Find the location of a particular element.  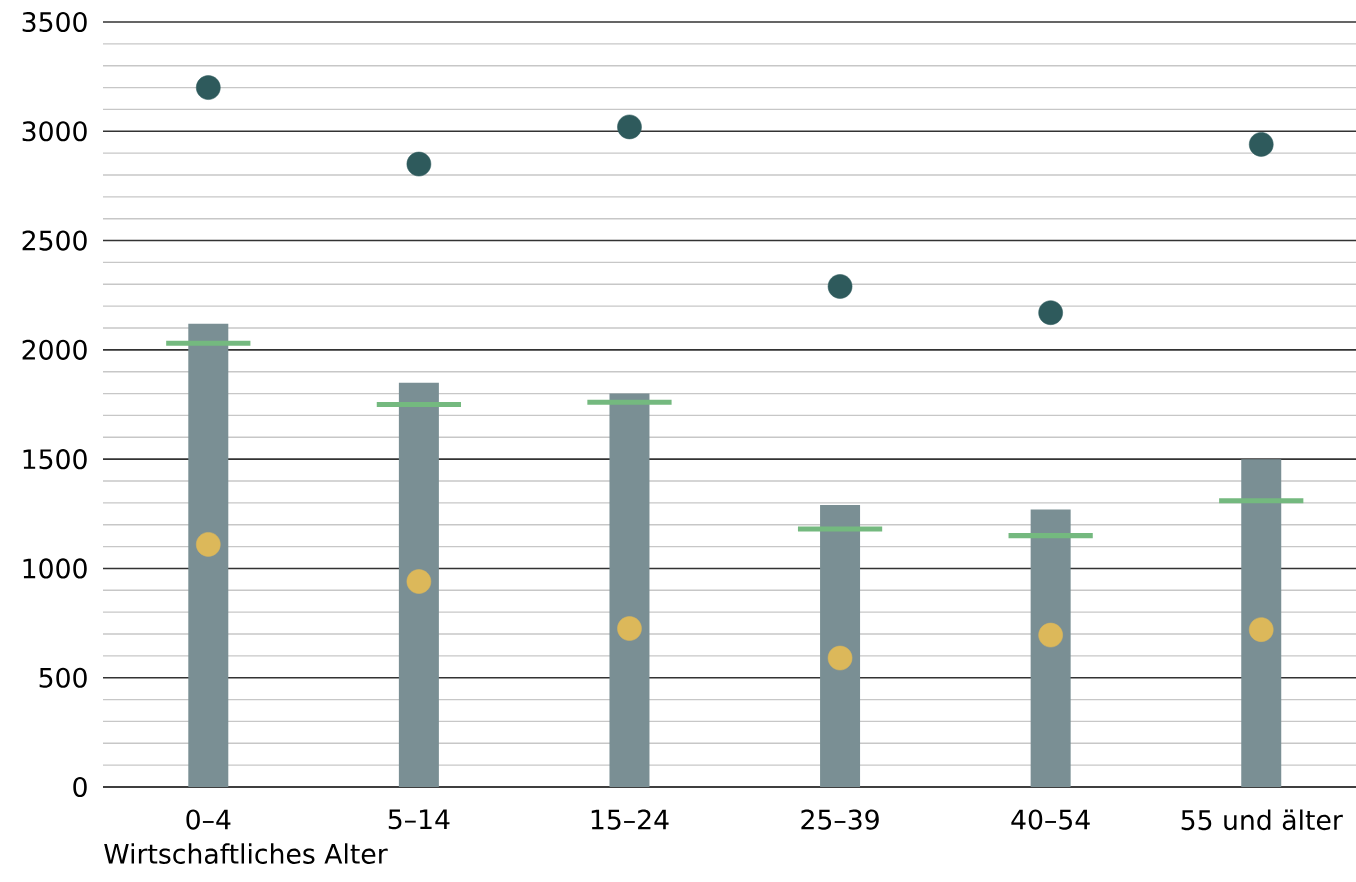

x-tick-label: 5–14 is located at coordinates (419, 819).